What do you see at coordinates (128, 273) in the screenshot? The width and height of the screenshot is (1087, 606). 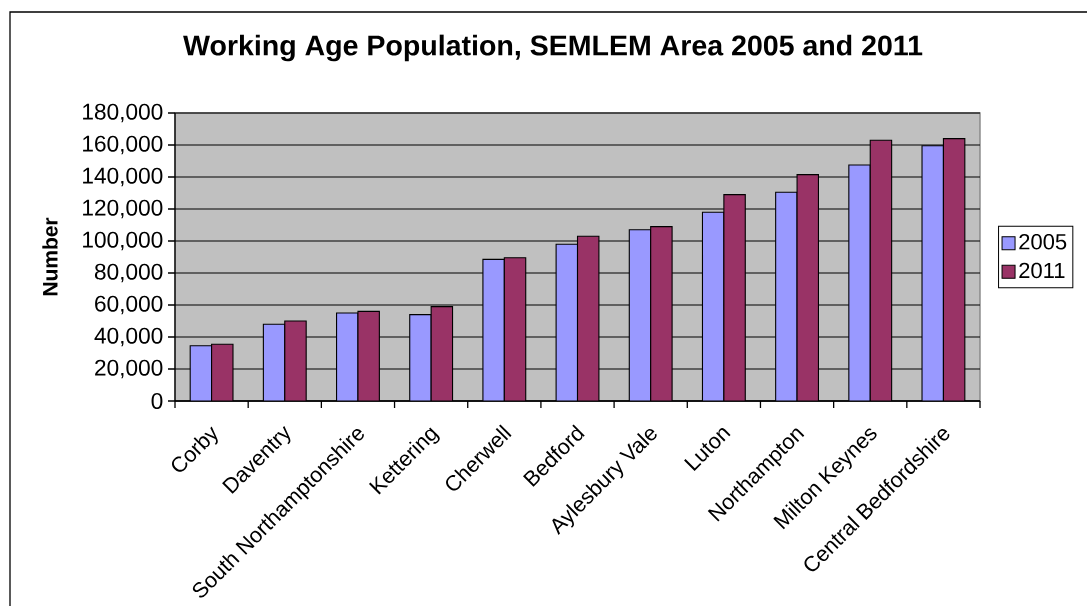 I see `y-tick-label: 80,000` at bounding box center [128, 273].